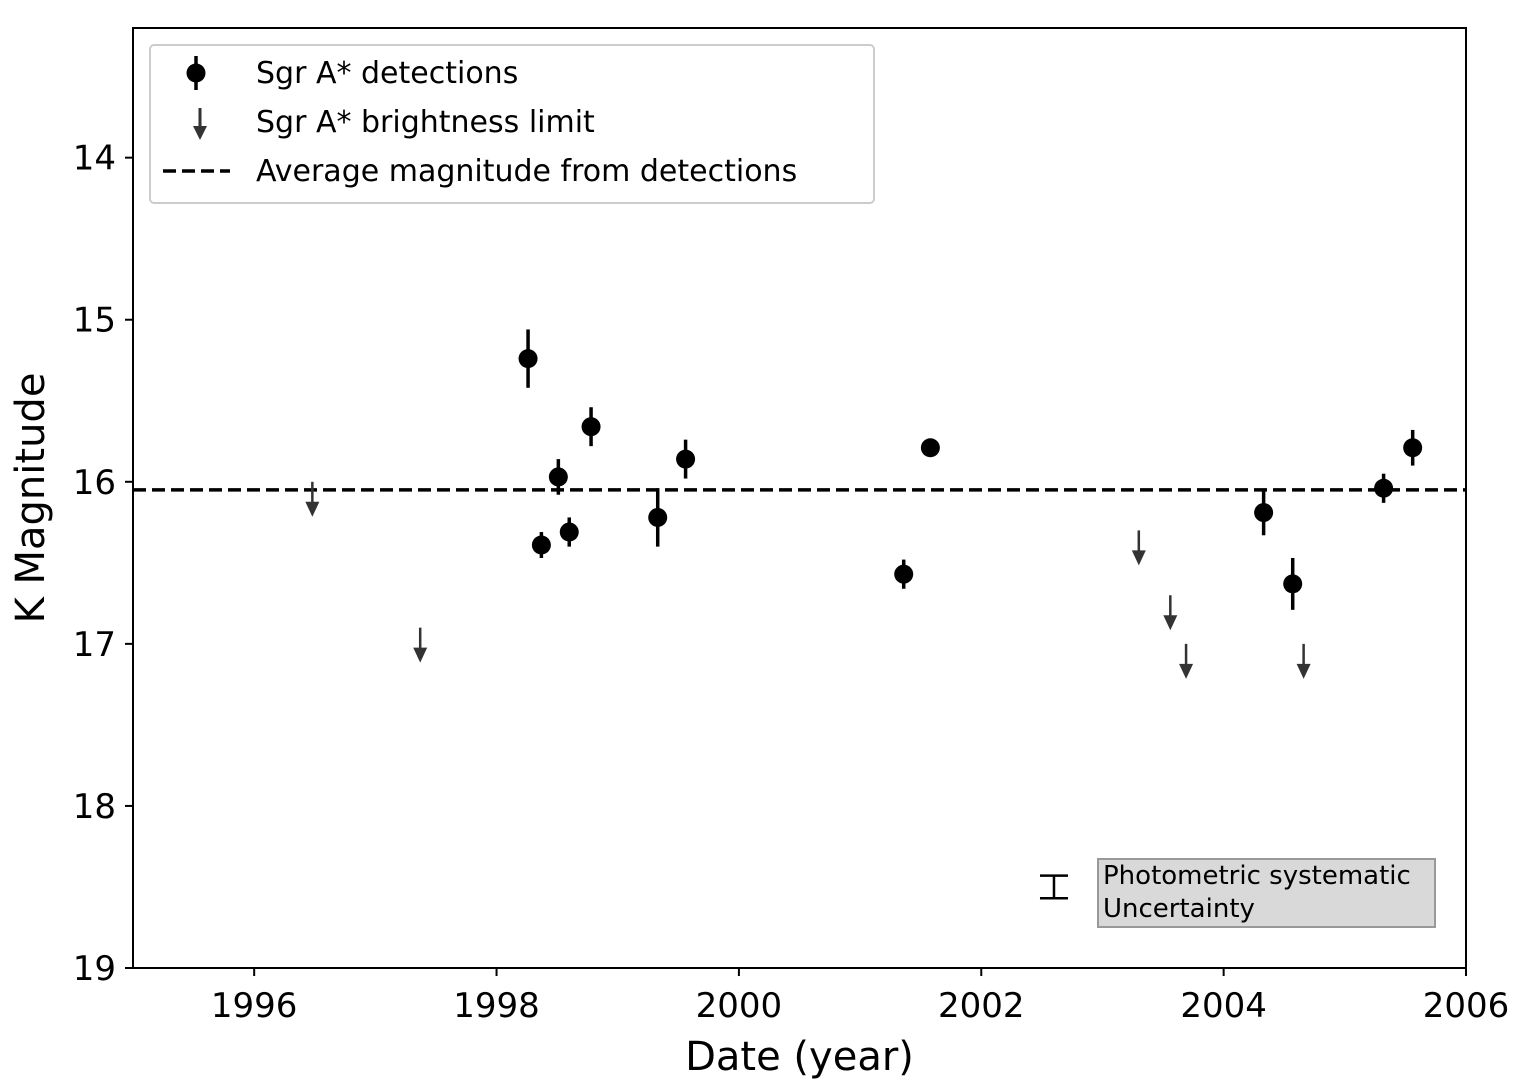  Describe the element at coordinates (1257, 876) in the screenshot. I see `uncertainty-label-line-1: Photometric systematic` at that location.